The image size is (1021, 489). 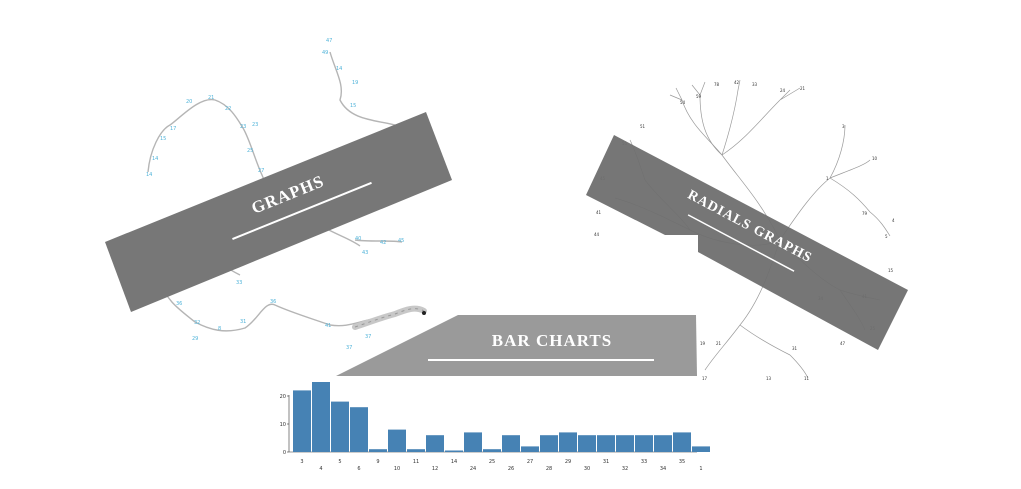 What do you see at coordinates (893, 220) in the screenshot?
I see `svg-text: 4` at bounding box center [893, 220].